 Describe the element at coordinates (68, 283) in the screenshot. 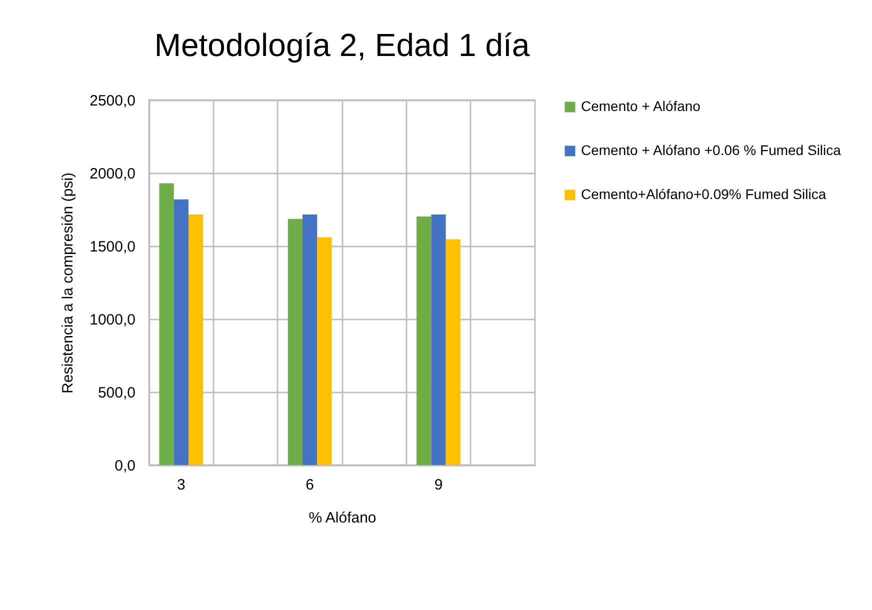

I see `y-axis-title: Resistencia a la compresión (psi)` at that location.